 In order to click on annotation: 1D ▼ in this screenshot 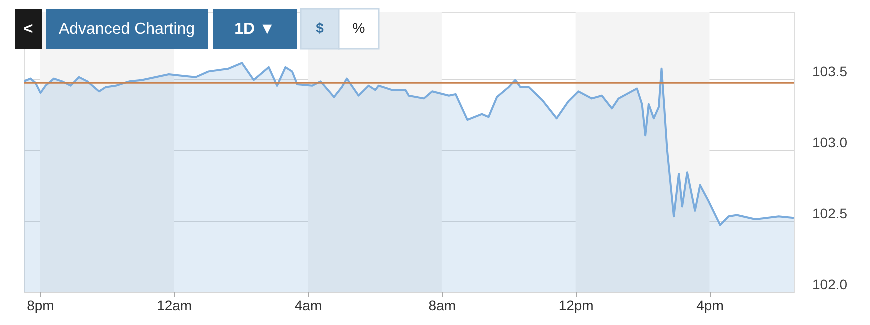, I will do `click(255, 29)`.